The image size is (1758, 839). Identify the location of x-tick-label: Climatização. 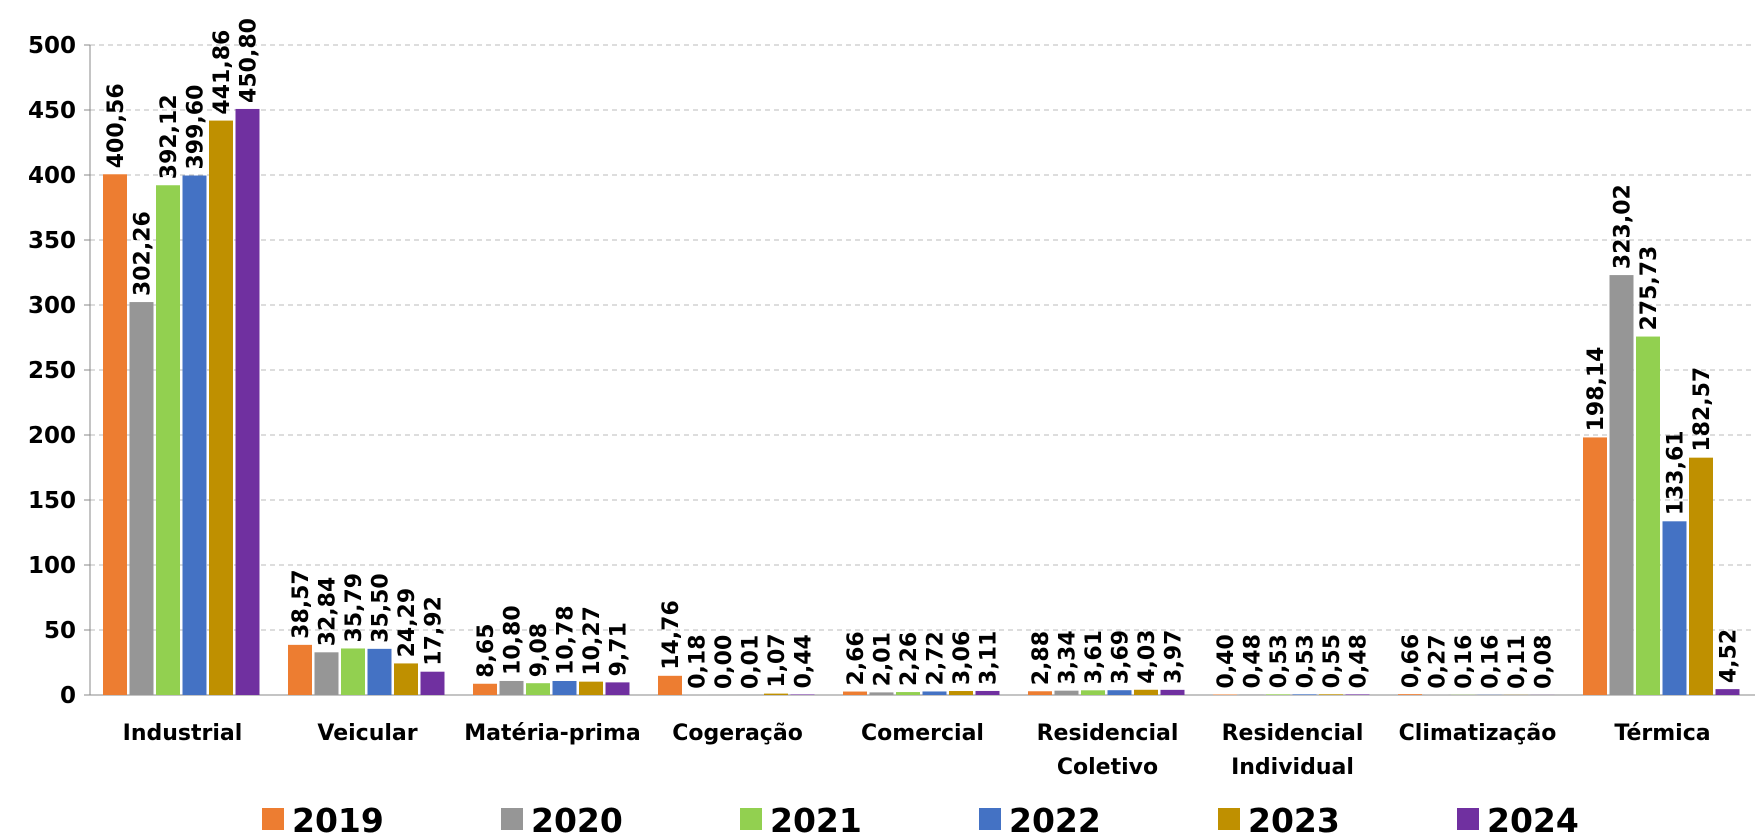
(1478, 733).